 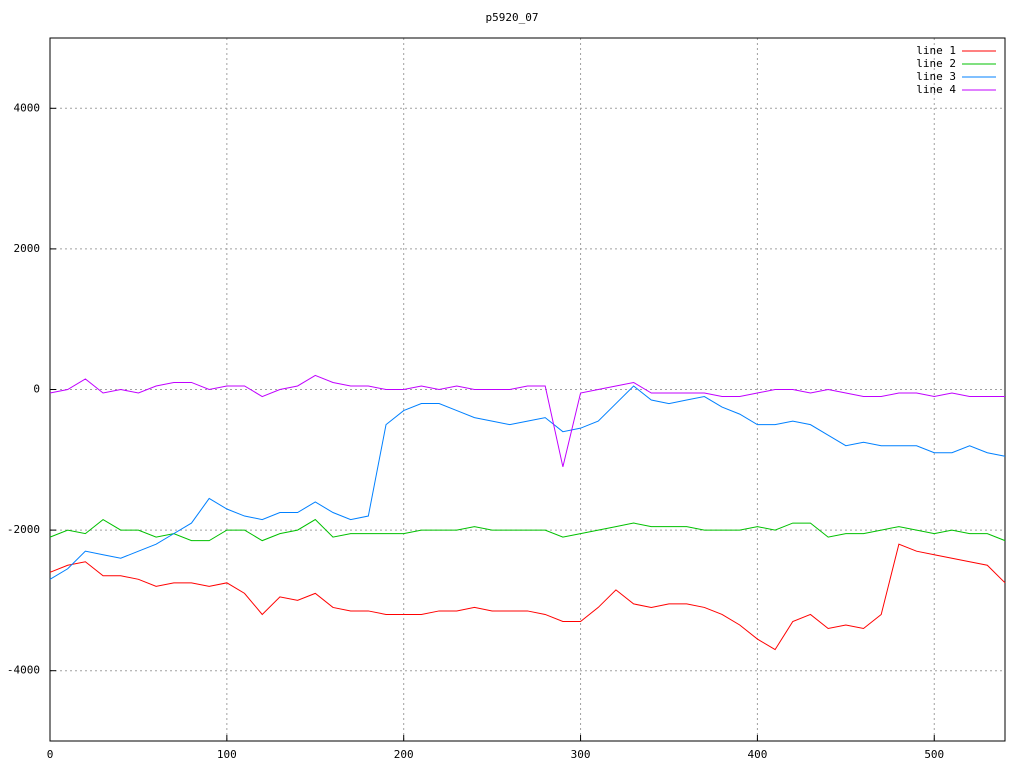 I want to click on legend-label: line 2, so click(x=936, y=63).